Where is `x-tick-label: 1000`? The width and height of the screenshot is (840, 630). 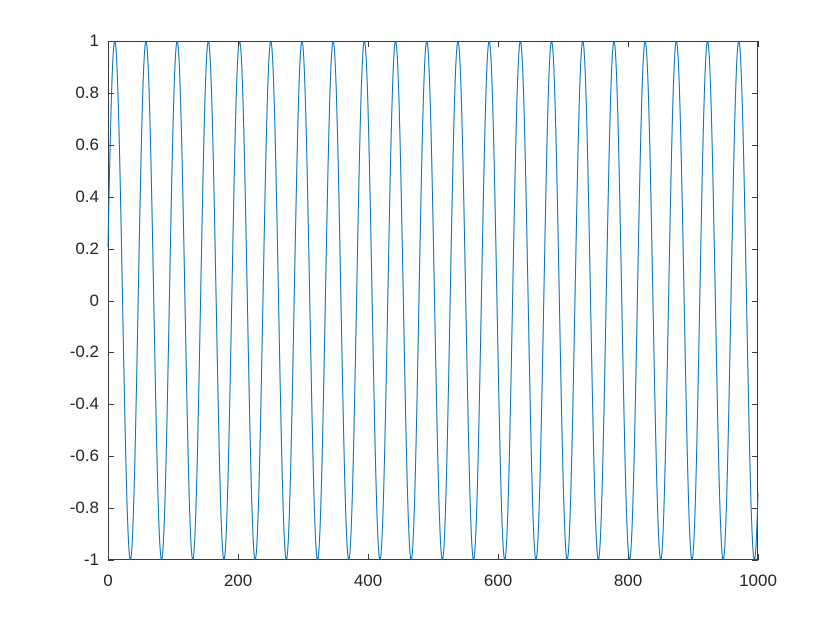
x-tick-label: 1000 is located at coordinates (758, 580).